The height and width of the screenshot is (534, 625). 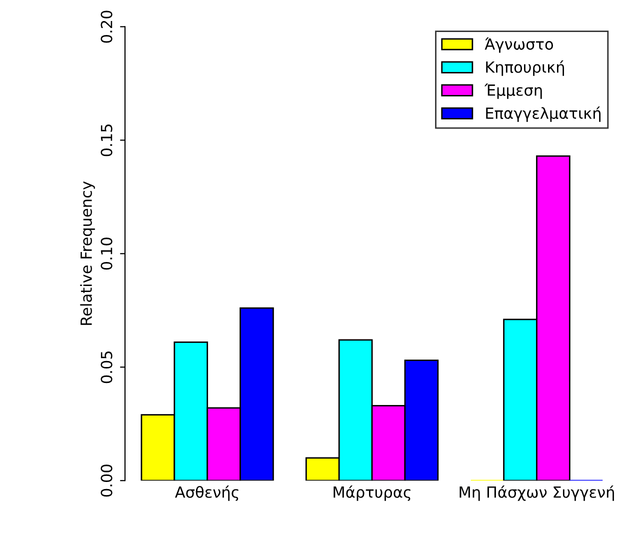 I want to click on x-tick-label: Μη Πάσχων Συγγενή, so click(x=537, y=493).